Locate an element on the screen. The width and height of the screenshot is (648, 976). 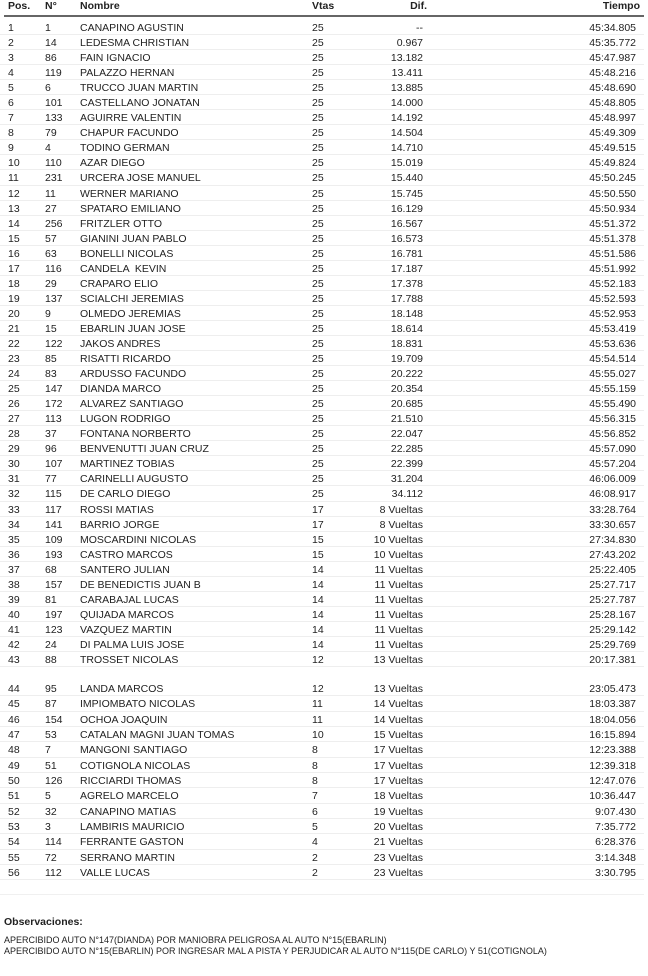
cell-position: 23 is located at coordinates (14, 359).